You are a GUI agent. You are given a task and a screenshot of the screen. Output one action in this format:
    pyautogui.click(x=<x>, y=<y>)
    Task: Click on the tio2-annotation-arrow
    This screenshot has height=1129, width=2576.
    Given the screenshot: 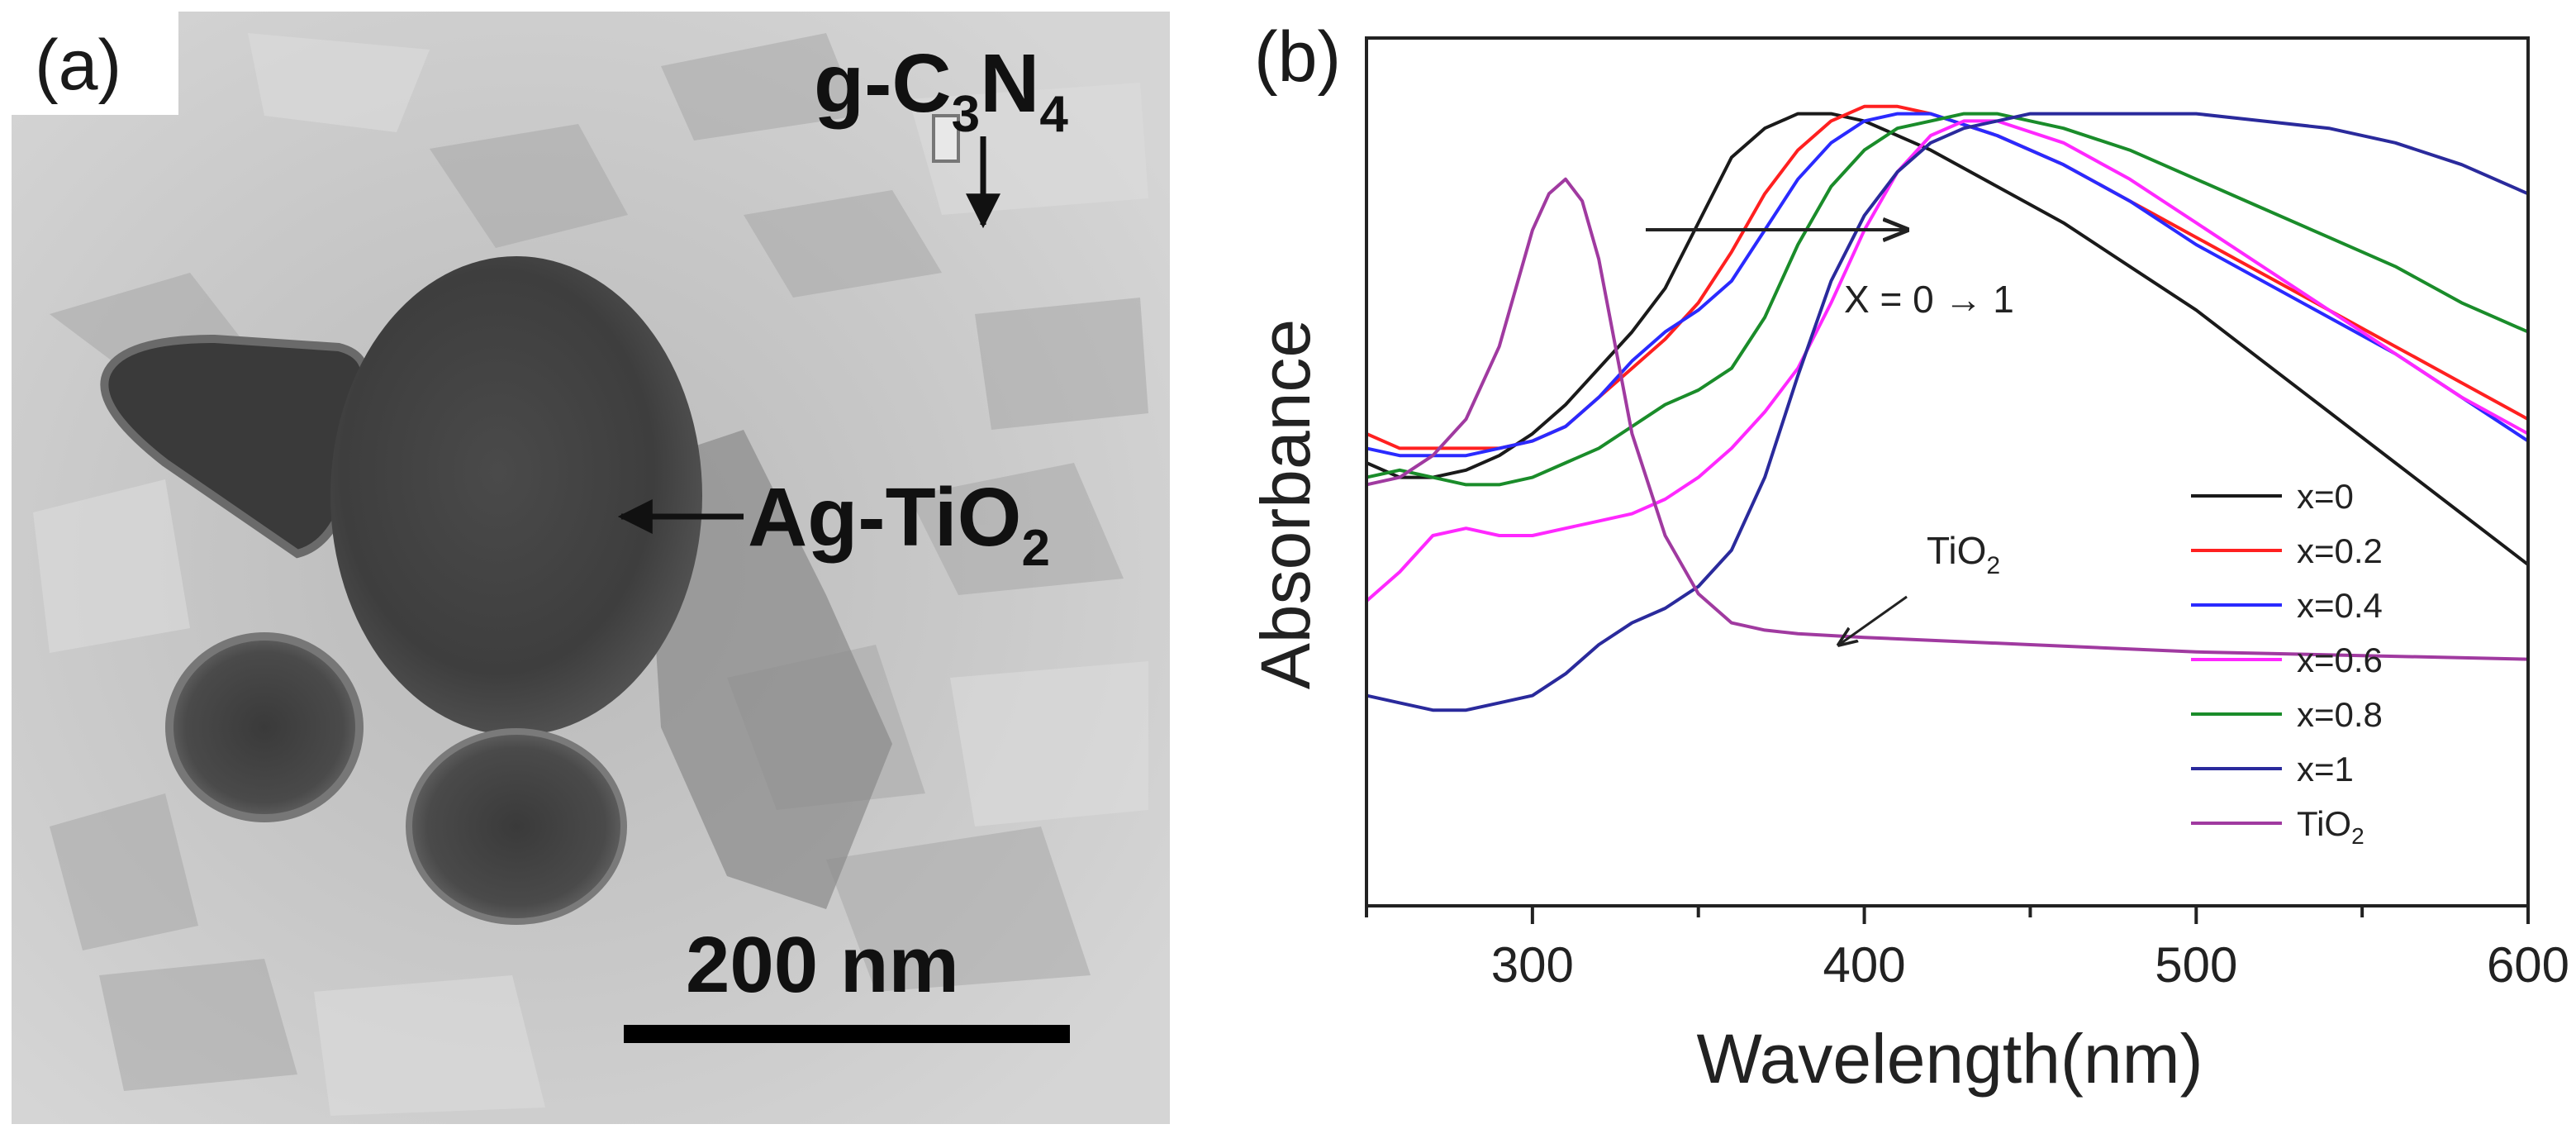 What is the action you would take?
    pyautogui.click(x=1873, y=620)
    